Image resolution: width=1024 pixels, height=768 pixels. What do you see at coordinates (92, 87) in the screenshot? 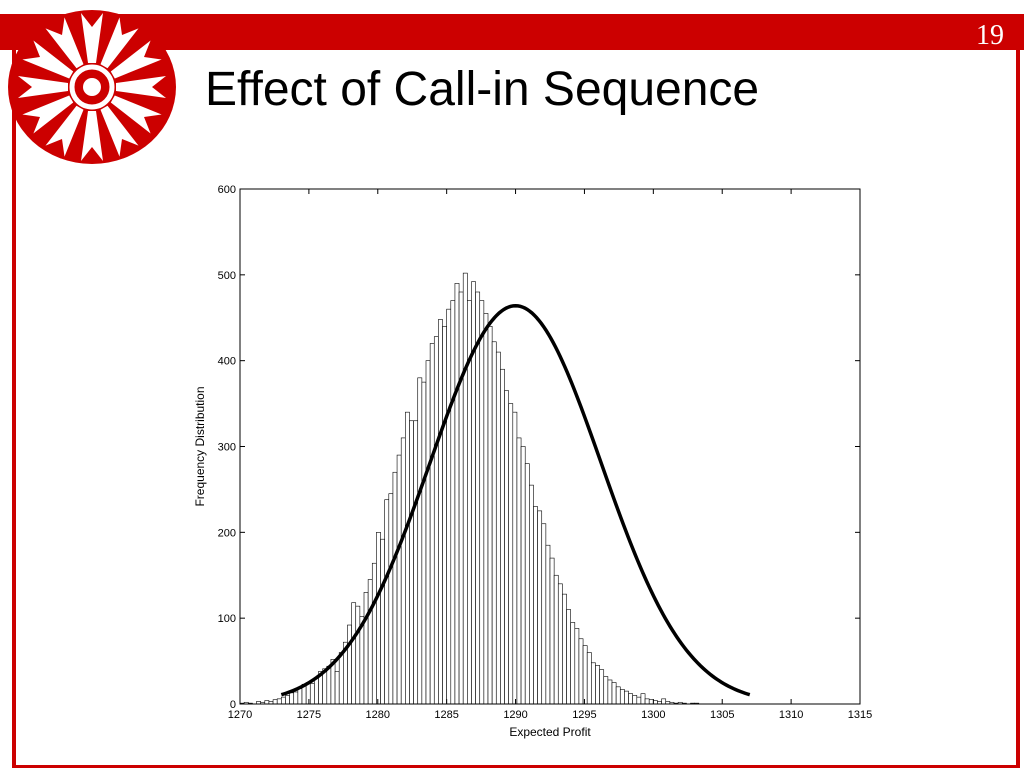
I see `starburst-wheel-logo-icon` at bounding box center [92, 87].